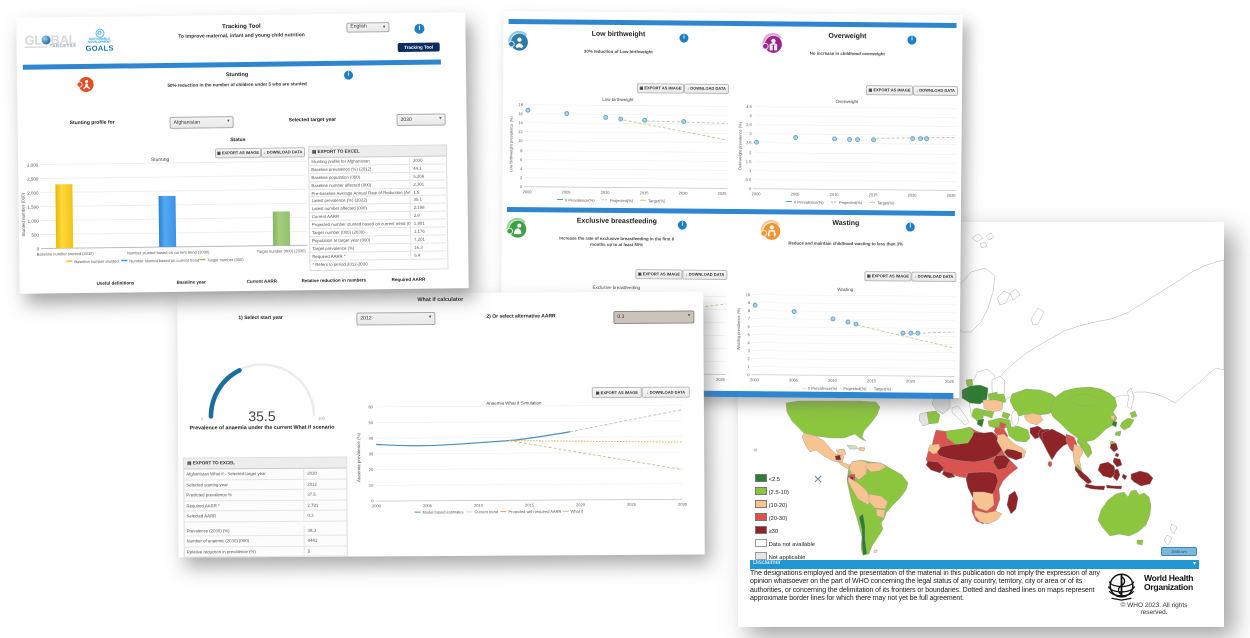 This screenshot has width=1250, height=638. What do you see at coordinates (225, 259) in the screenshot?
I see `svg-text: Target number (000)` at bounding box center [225, 259].